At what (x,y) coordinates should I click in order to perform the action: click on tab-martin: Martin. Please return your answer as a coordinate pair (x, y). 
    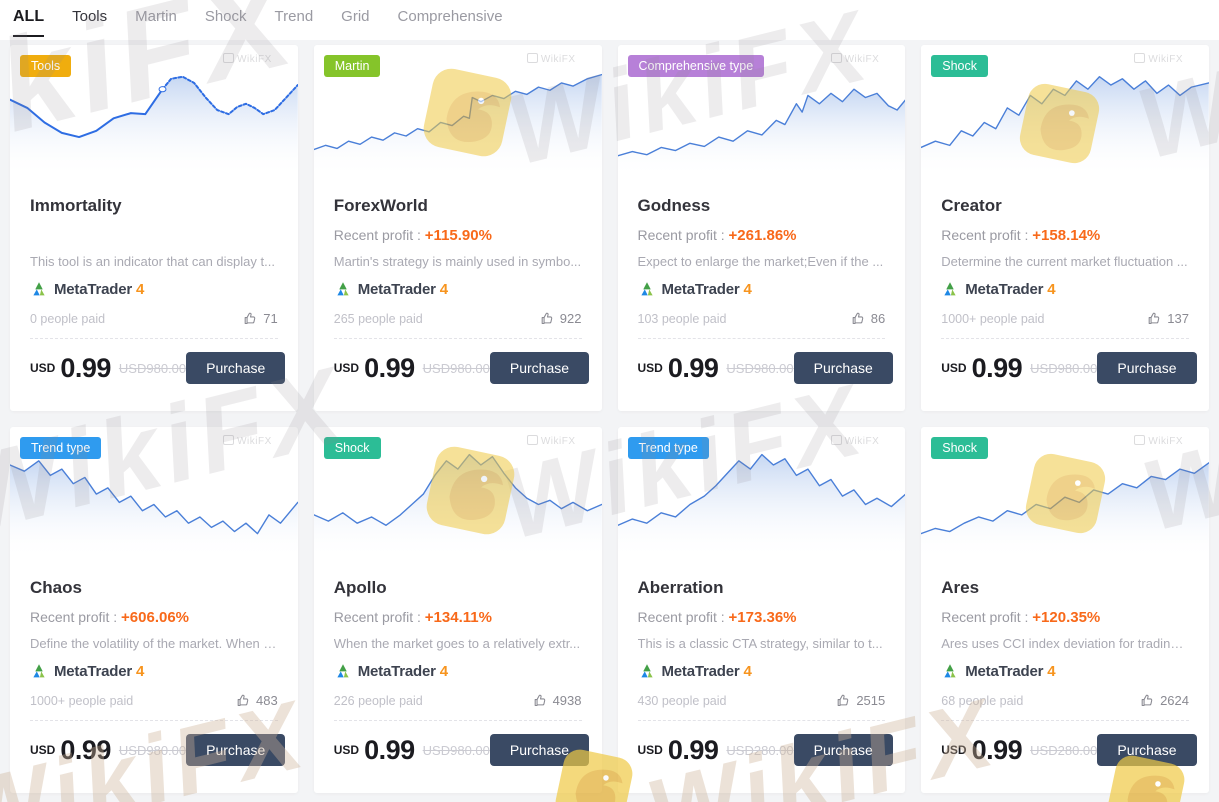
    Looking at the image, I should click on (156, 16).